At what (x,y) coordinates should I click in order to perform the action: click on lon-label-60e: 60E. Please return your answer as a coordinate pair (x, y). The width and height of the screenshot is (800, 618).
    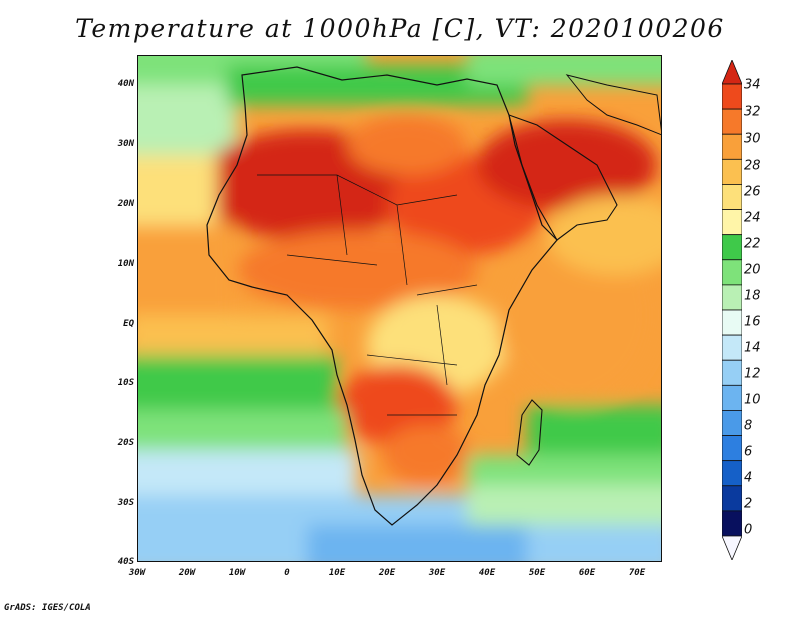
    Looking at the image, I should click on (587, 573).